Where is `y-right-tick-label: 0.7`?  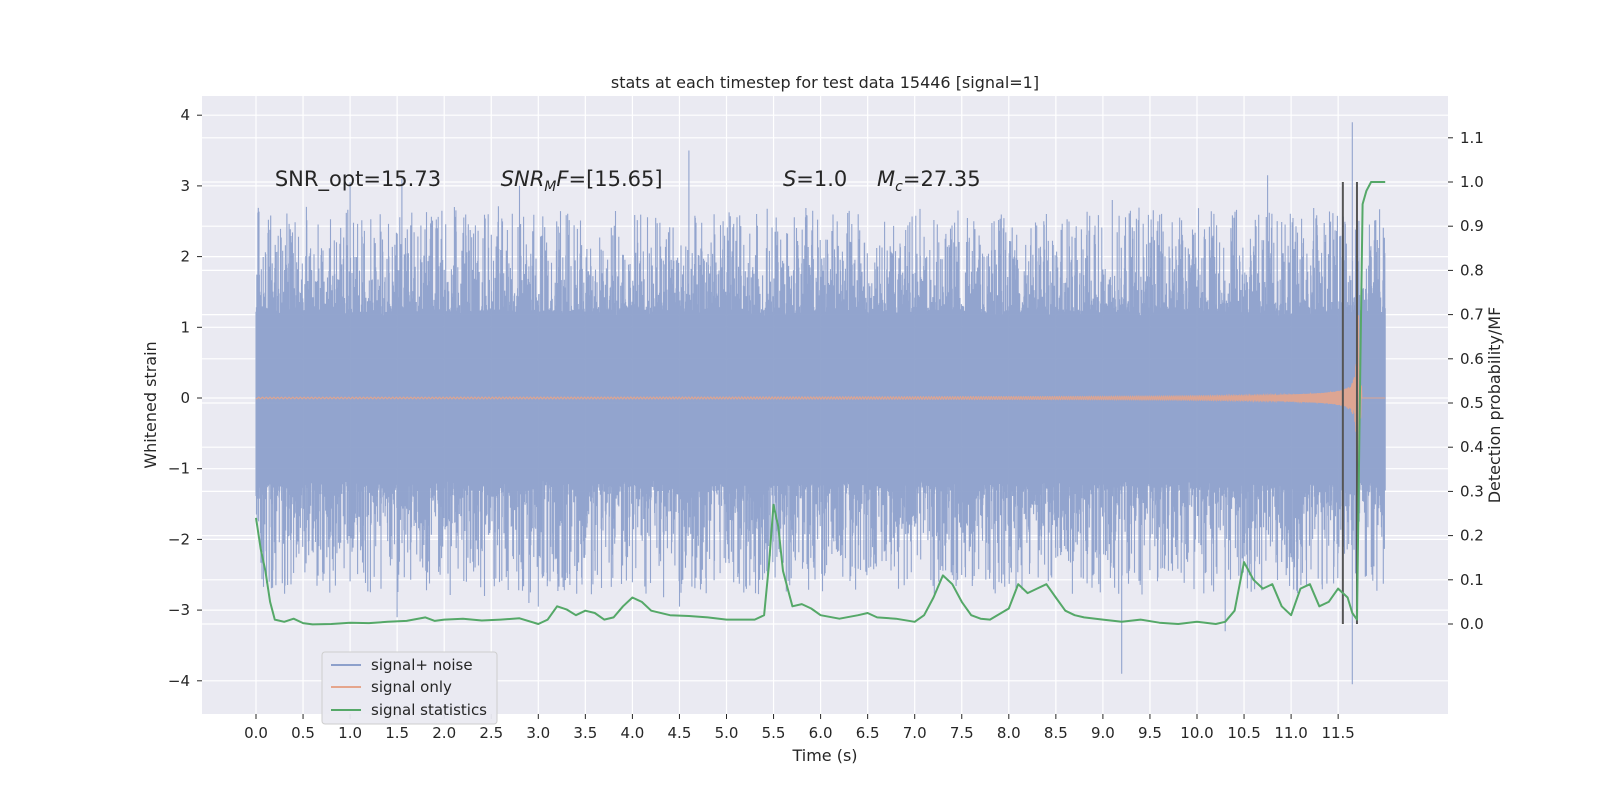 y-right-tick-label: 0.7 is located at coordinates (1472, 315).